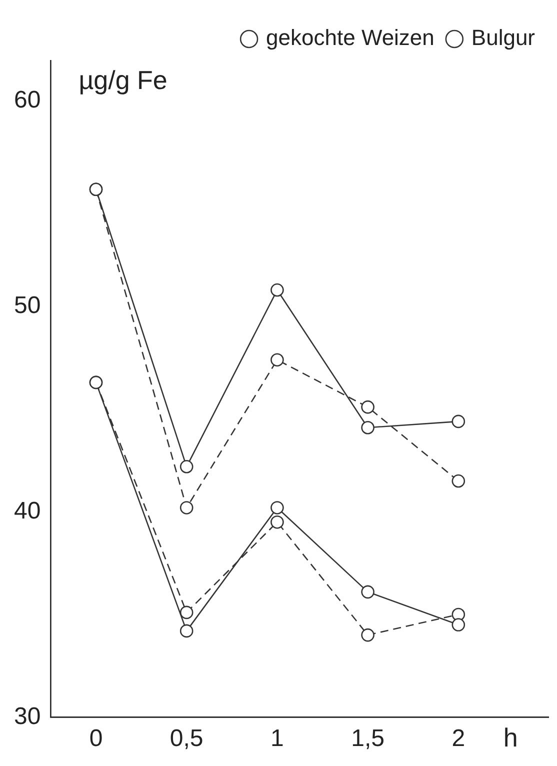 Image resolution: width=557 pixels, height=766 pixels. Describe the element at coordinates (187, 738) in the screenshot. I see `x-tick-label: 0,5` at that location.